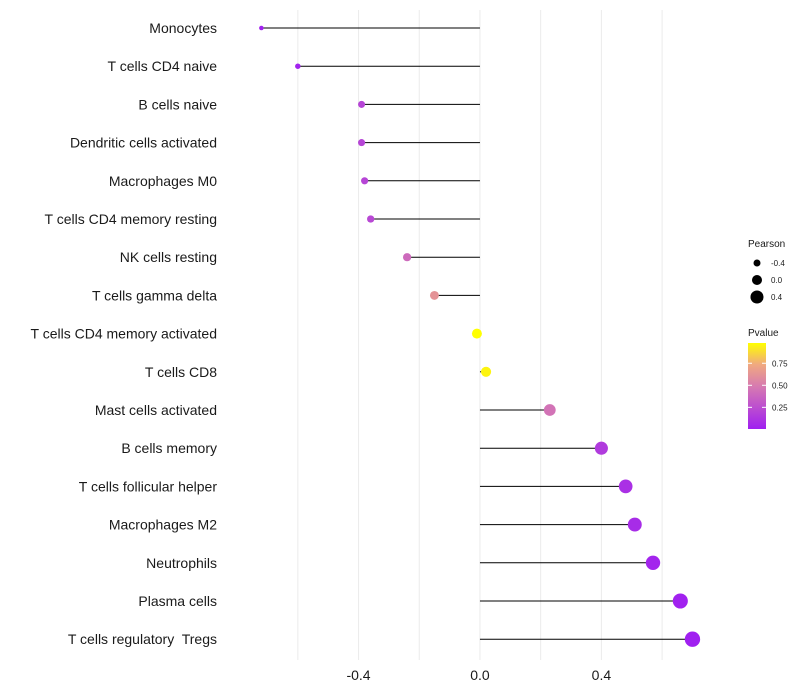 This screenshot has width=800, height=700. Describe the element at coordinates (181, 372) in the screenshot. I see `category-label: T cells CD8` at that location.